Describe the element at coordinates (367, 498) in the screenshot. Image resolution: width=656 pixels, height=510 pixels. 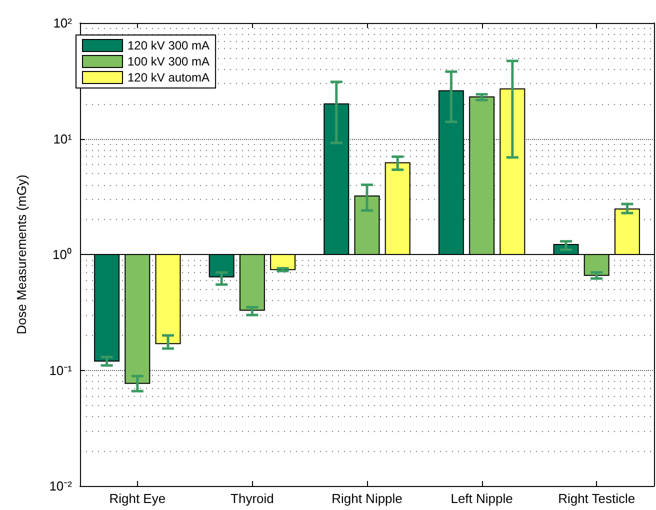
I see `x-tick-label: Right Nipple` at that location.